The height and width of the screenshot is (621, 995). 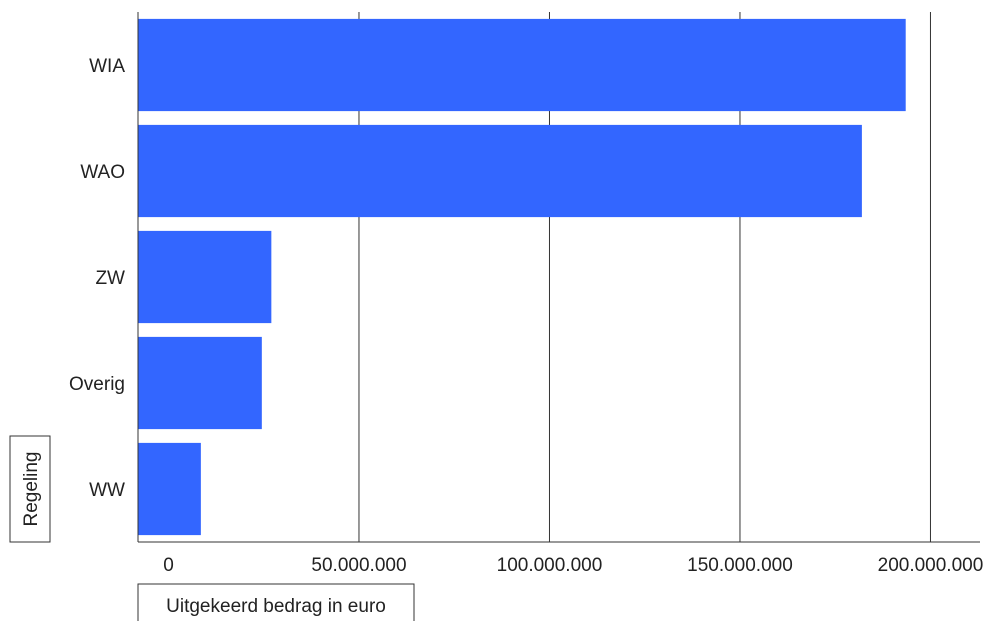 I want to click on y-axis-title: Regeling, so click(x=31, y=489).